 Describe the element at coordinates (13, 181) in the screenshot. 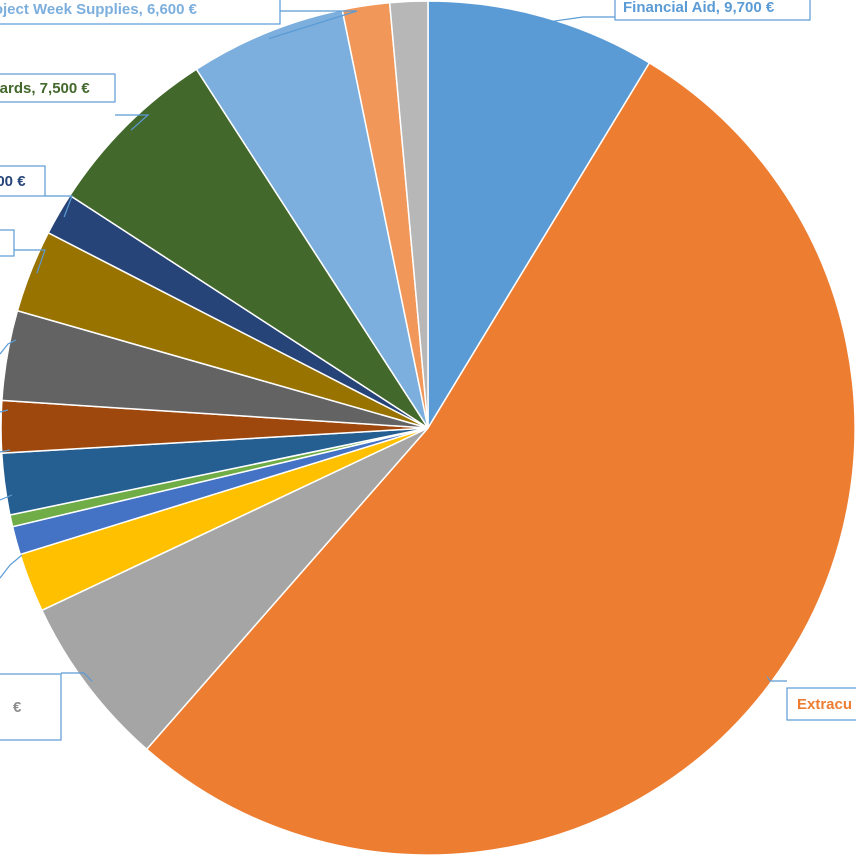

I see `data-label-10: 300 €` at that location.